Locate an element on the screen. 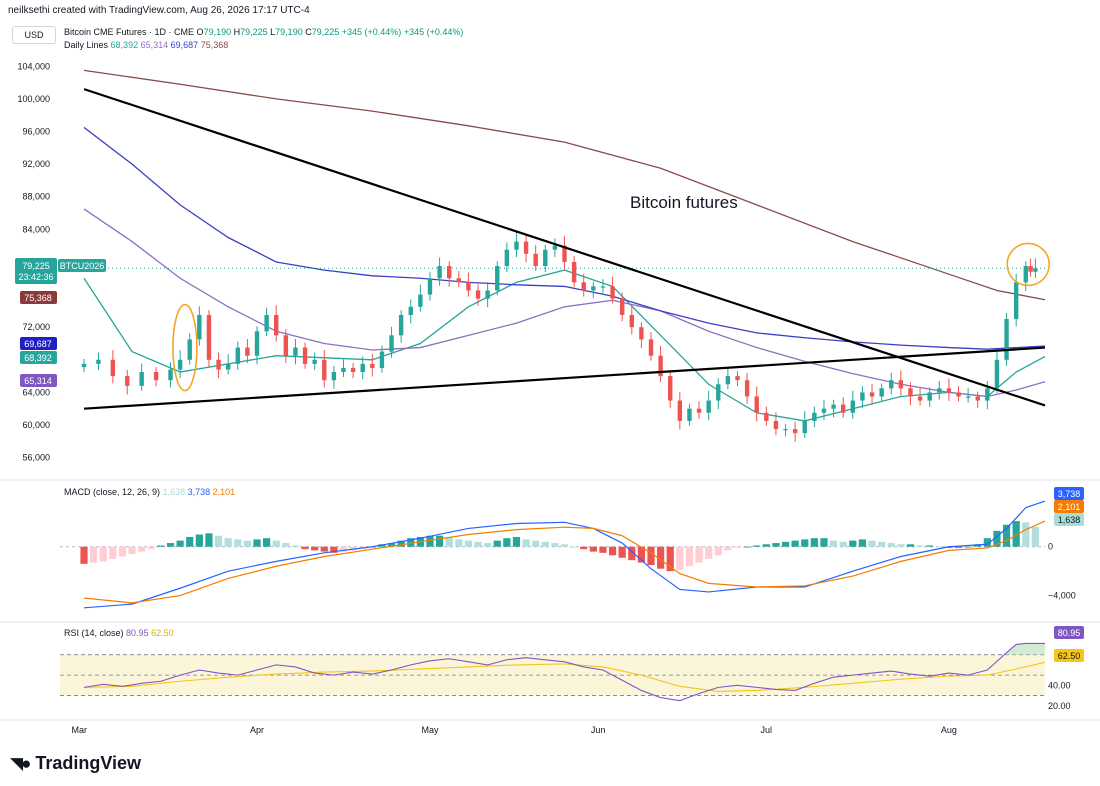 The image size is (1100, 786). rsi-label: RSI (14, close) is located at coordinates (94, 633).